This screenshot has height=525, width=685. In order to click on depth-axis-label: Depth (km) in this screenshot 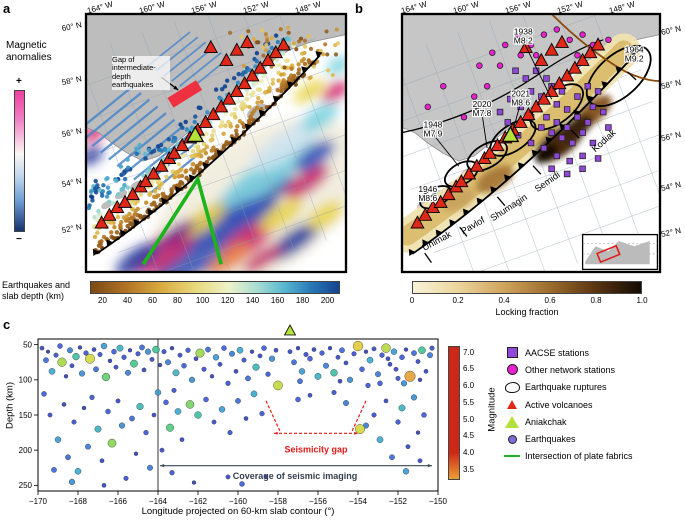, I will do `click(10, 405)`.